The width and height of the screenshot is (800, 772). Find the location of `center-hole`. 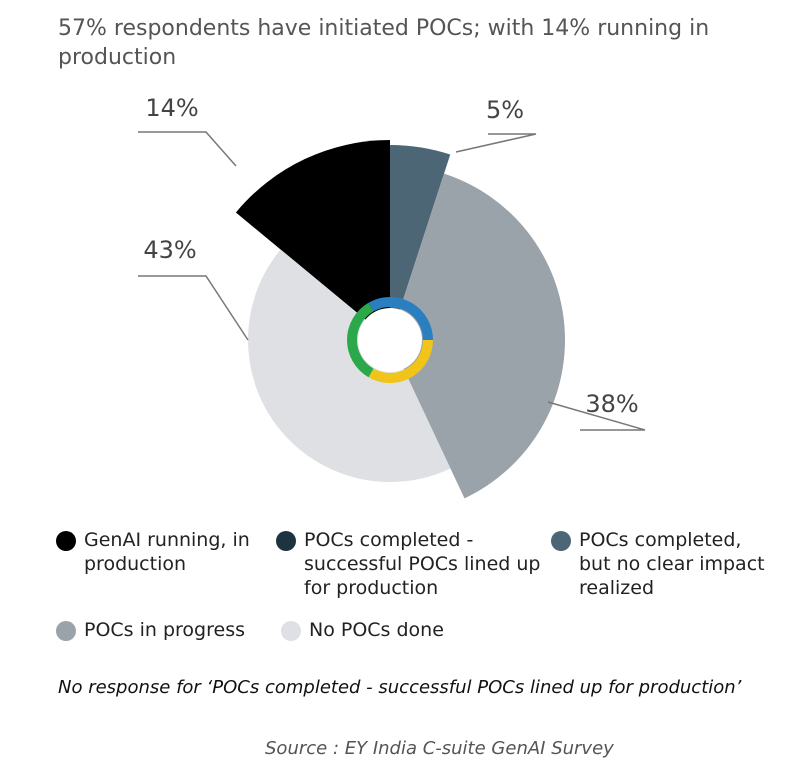

center-hole is located at coordinates (390, 340).